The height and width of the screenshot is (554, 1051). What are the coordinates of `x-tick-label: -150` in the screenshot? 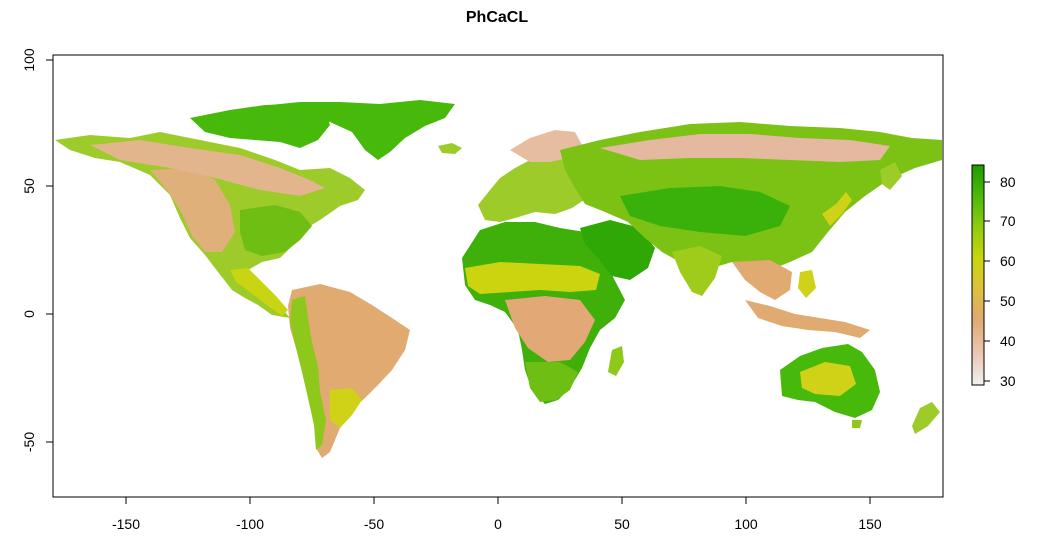 It's located at (126, 524).